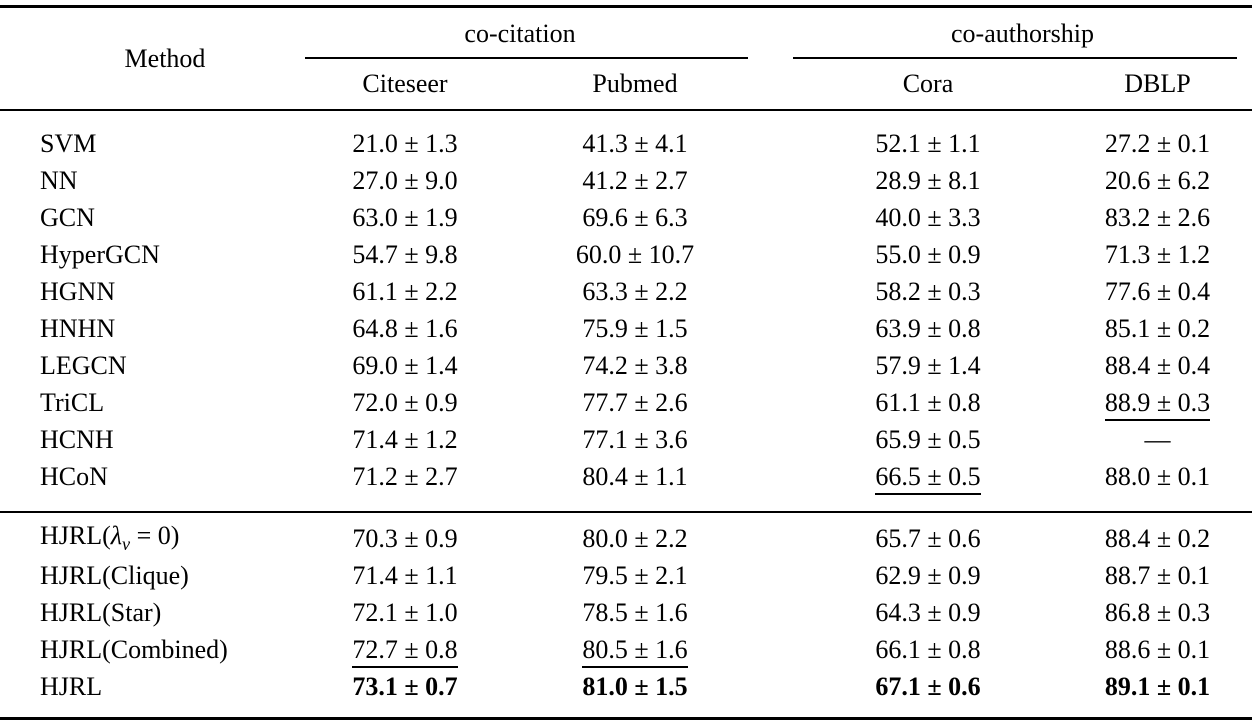 This screenshot has width=1252, height=721. I want to click on value-cell: 88.9 ± 0.3, so click(1157, 402).